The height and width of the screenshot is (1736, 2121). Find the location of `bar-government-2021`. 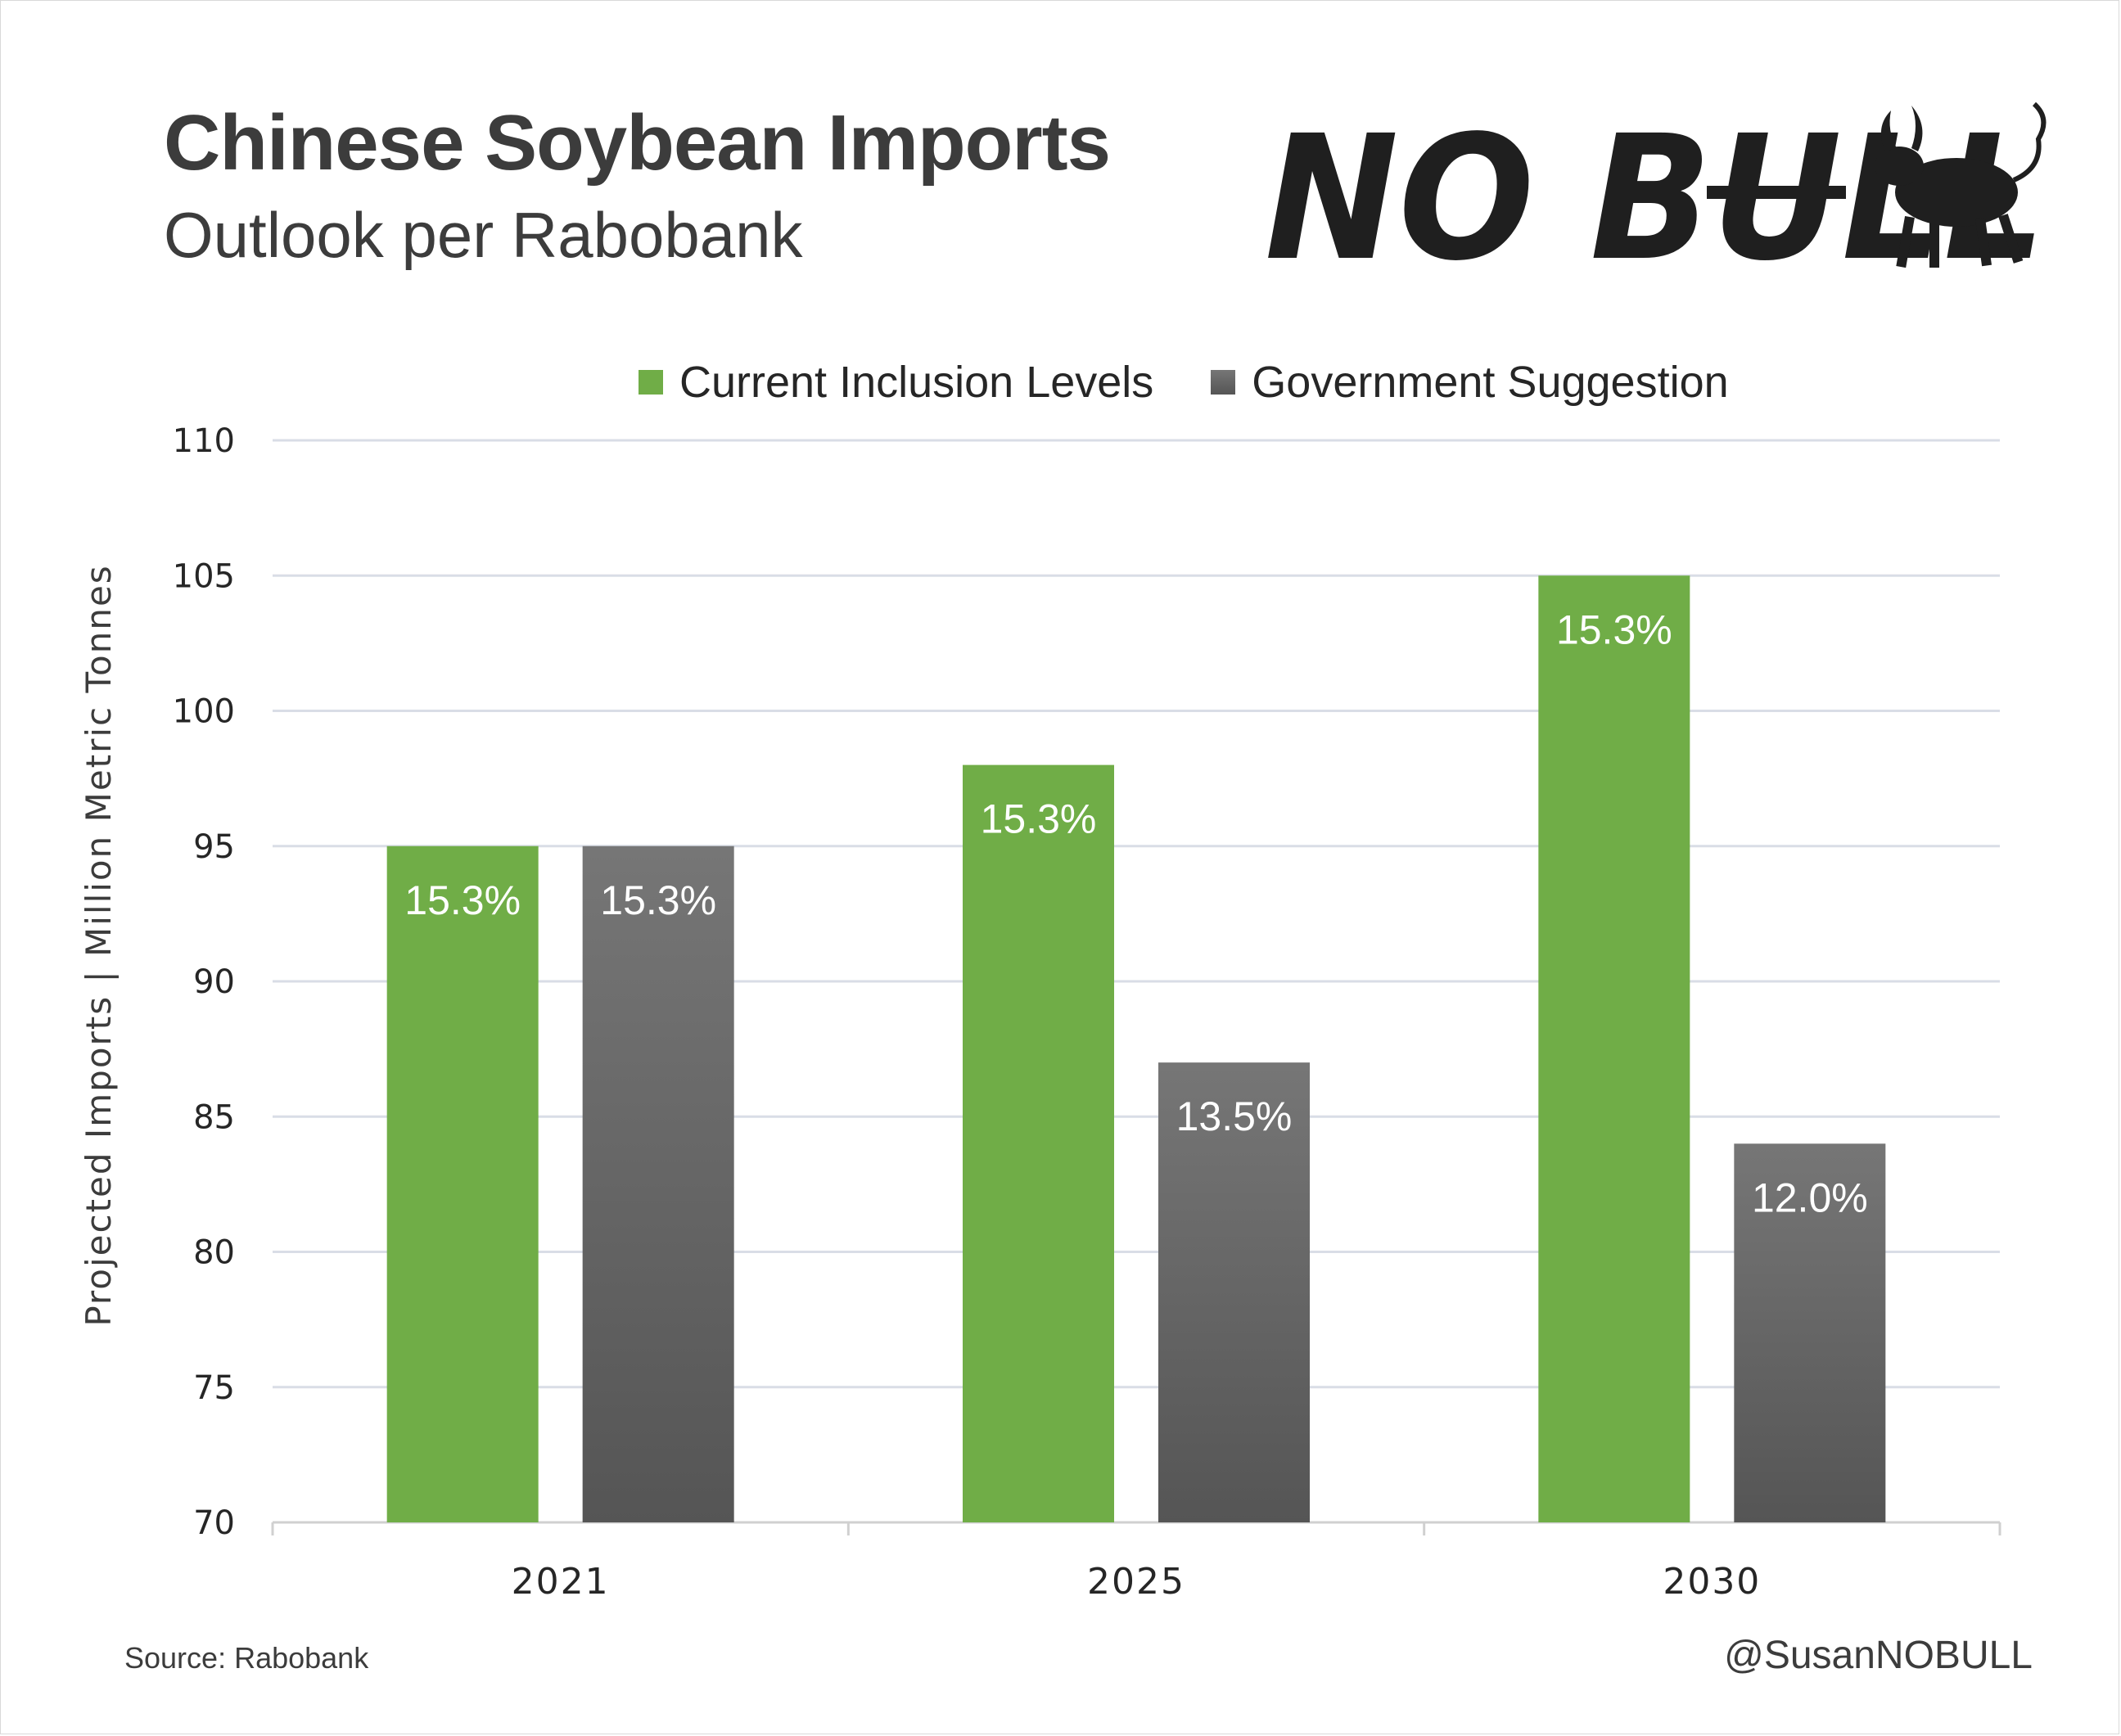

bar-government-2021 is located at coordinates (658, 1183).